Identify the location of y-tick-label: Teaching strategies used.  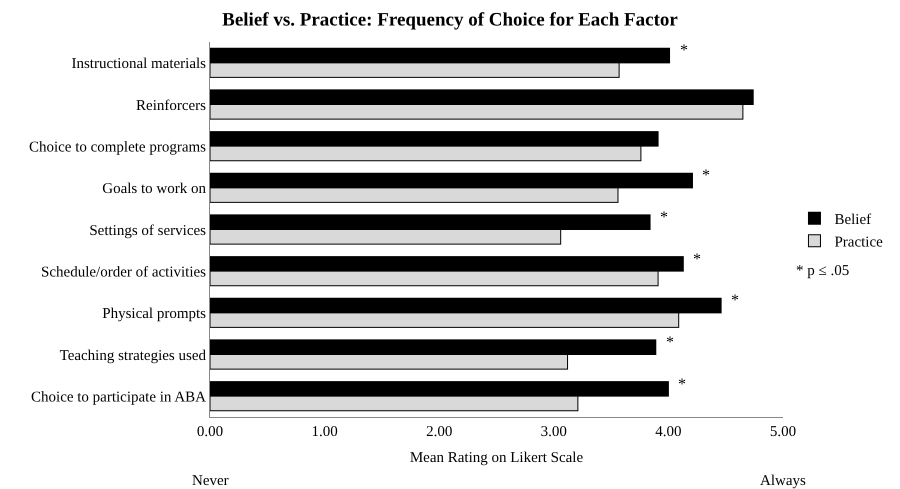
(133, 356).